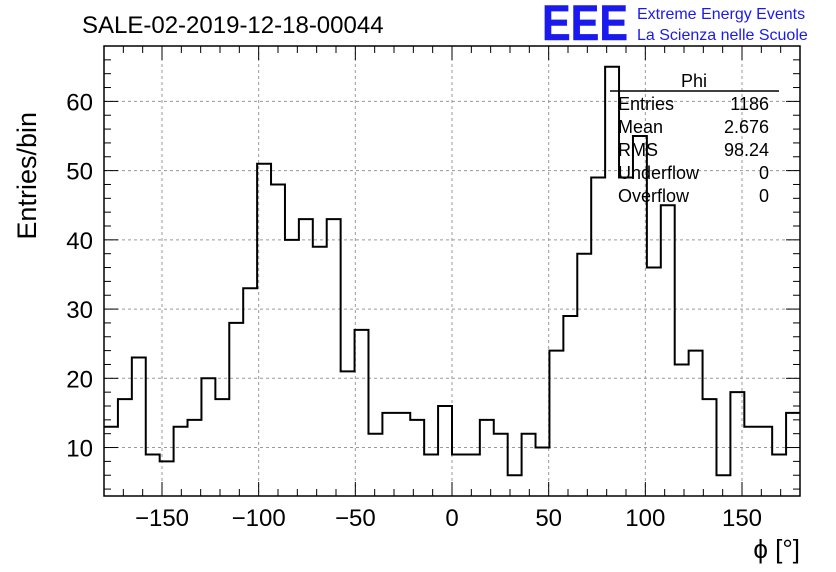  I want to click on y-tick-label: 30, so click(79, 310).